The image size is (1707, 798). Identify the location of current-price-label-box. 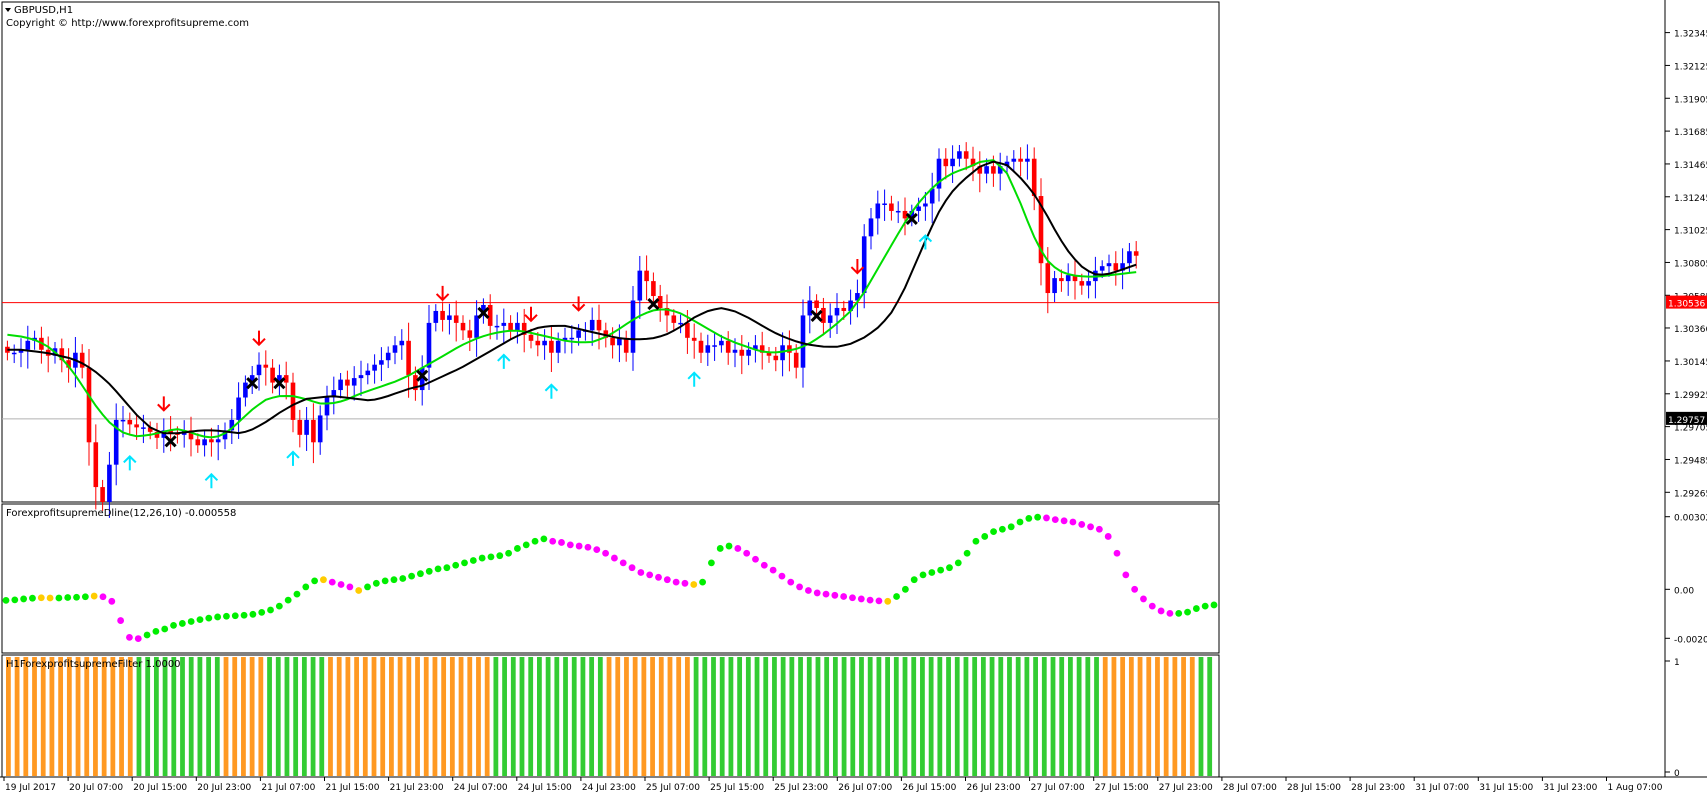
(1686, 302).